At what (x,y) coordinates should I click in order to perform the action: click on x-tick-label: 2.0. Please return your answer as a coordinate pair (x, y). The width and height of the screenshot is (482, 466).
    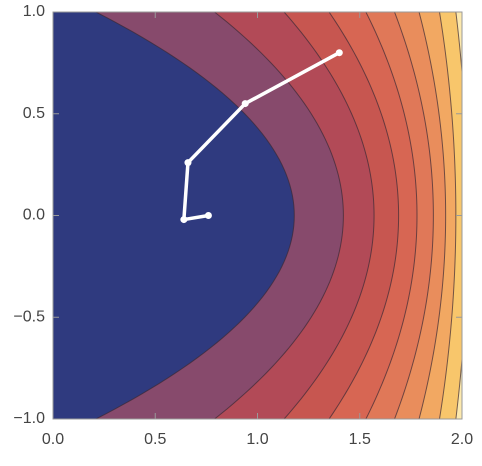
    Looking at the image, I should click on (462, 439).